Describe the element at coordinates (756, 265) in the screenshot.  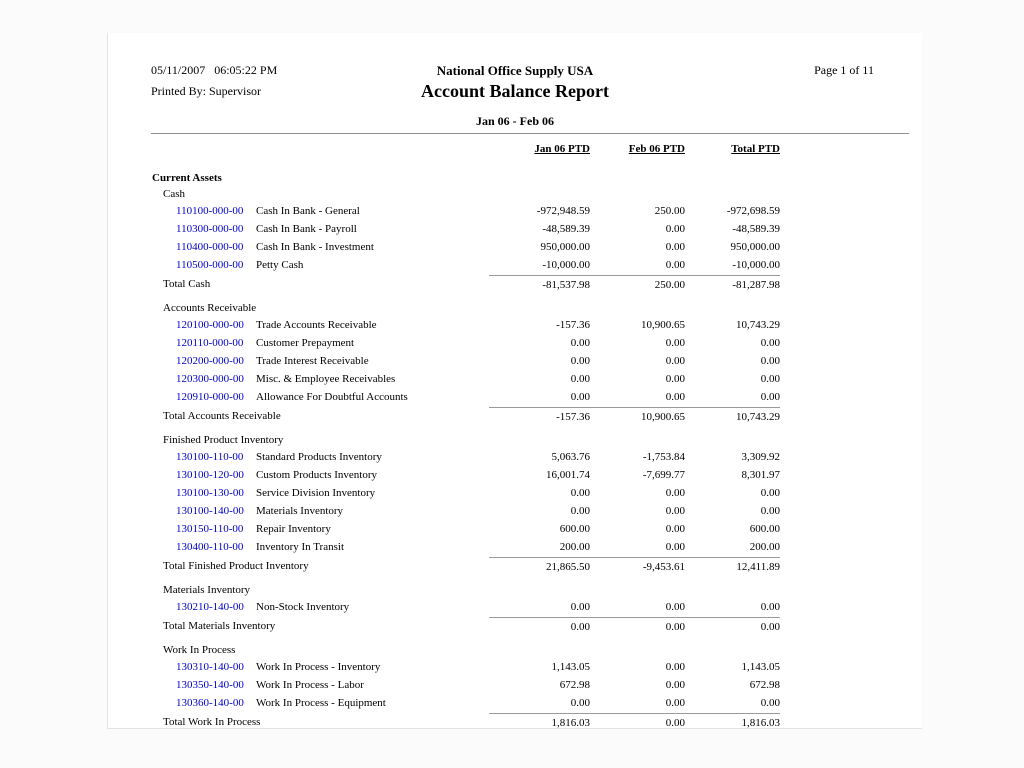
I see `value-total: -10,000.00` at that location.